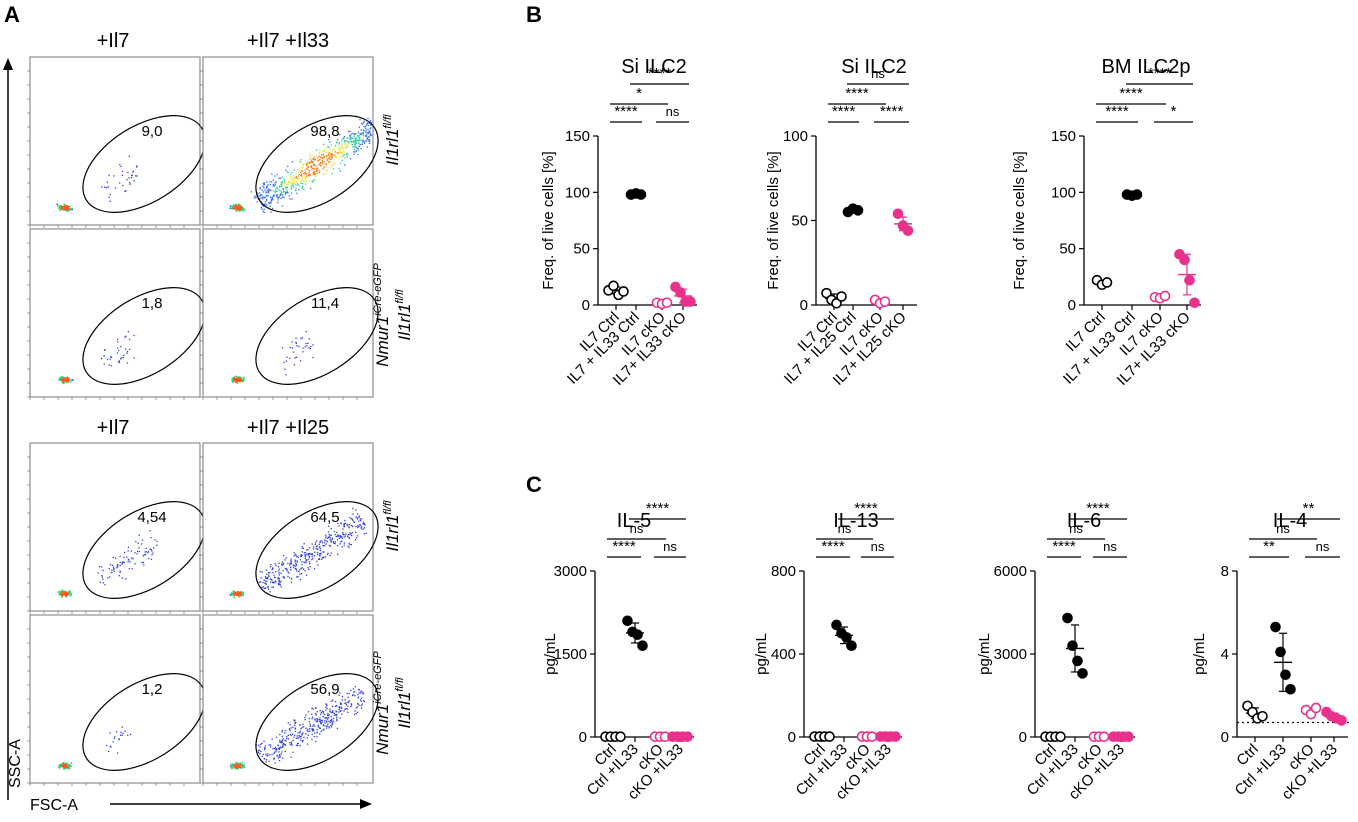  Describe the element at coordinates (795, 136) in the screenshot. I see `y-tick-label: 100` at that location.